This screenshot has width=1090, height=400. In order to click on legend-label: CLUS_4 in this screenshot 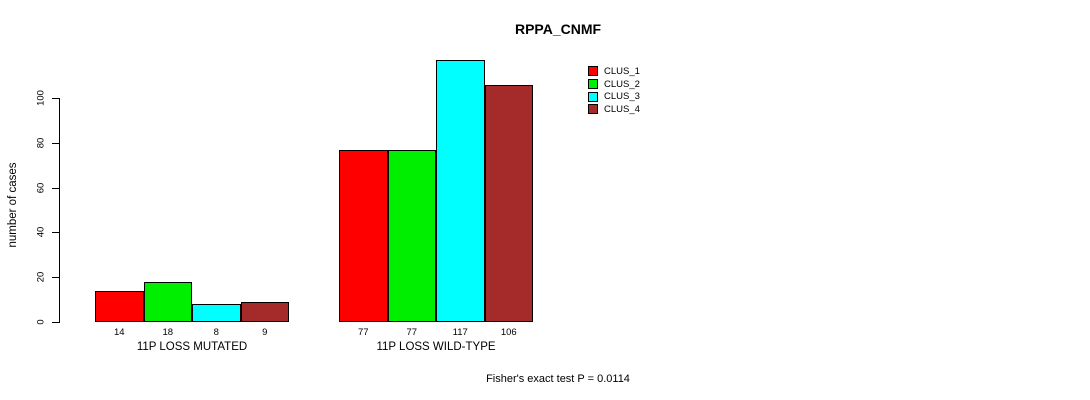, I will do `click(622, 109)`.